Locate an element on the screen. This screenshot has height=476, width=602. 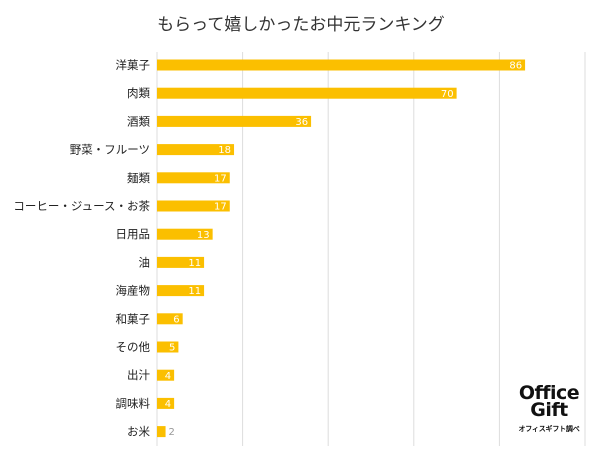
category-label: 野菜・フルーツ is located at coordinates (110, 150).